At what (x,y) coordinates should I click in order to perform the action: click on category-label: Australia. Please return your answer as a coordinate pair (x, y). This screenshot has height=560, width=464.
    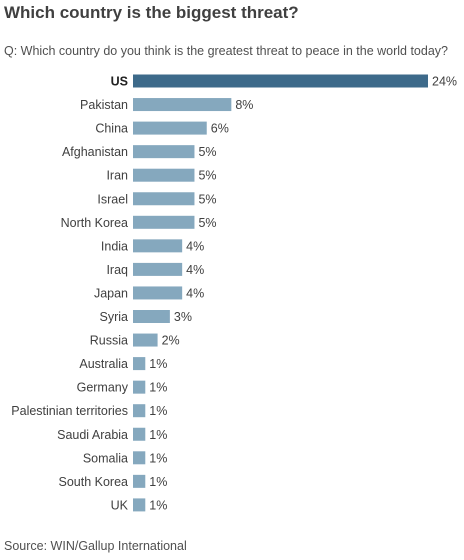
    Looking at the image, I should click on (103, 364).